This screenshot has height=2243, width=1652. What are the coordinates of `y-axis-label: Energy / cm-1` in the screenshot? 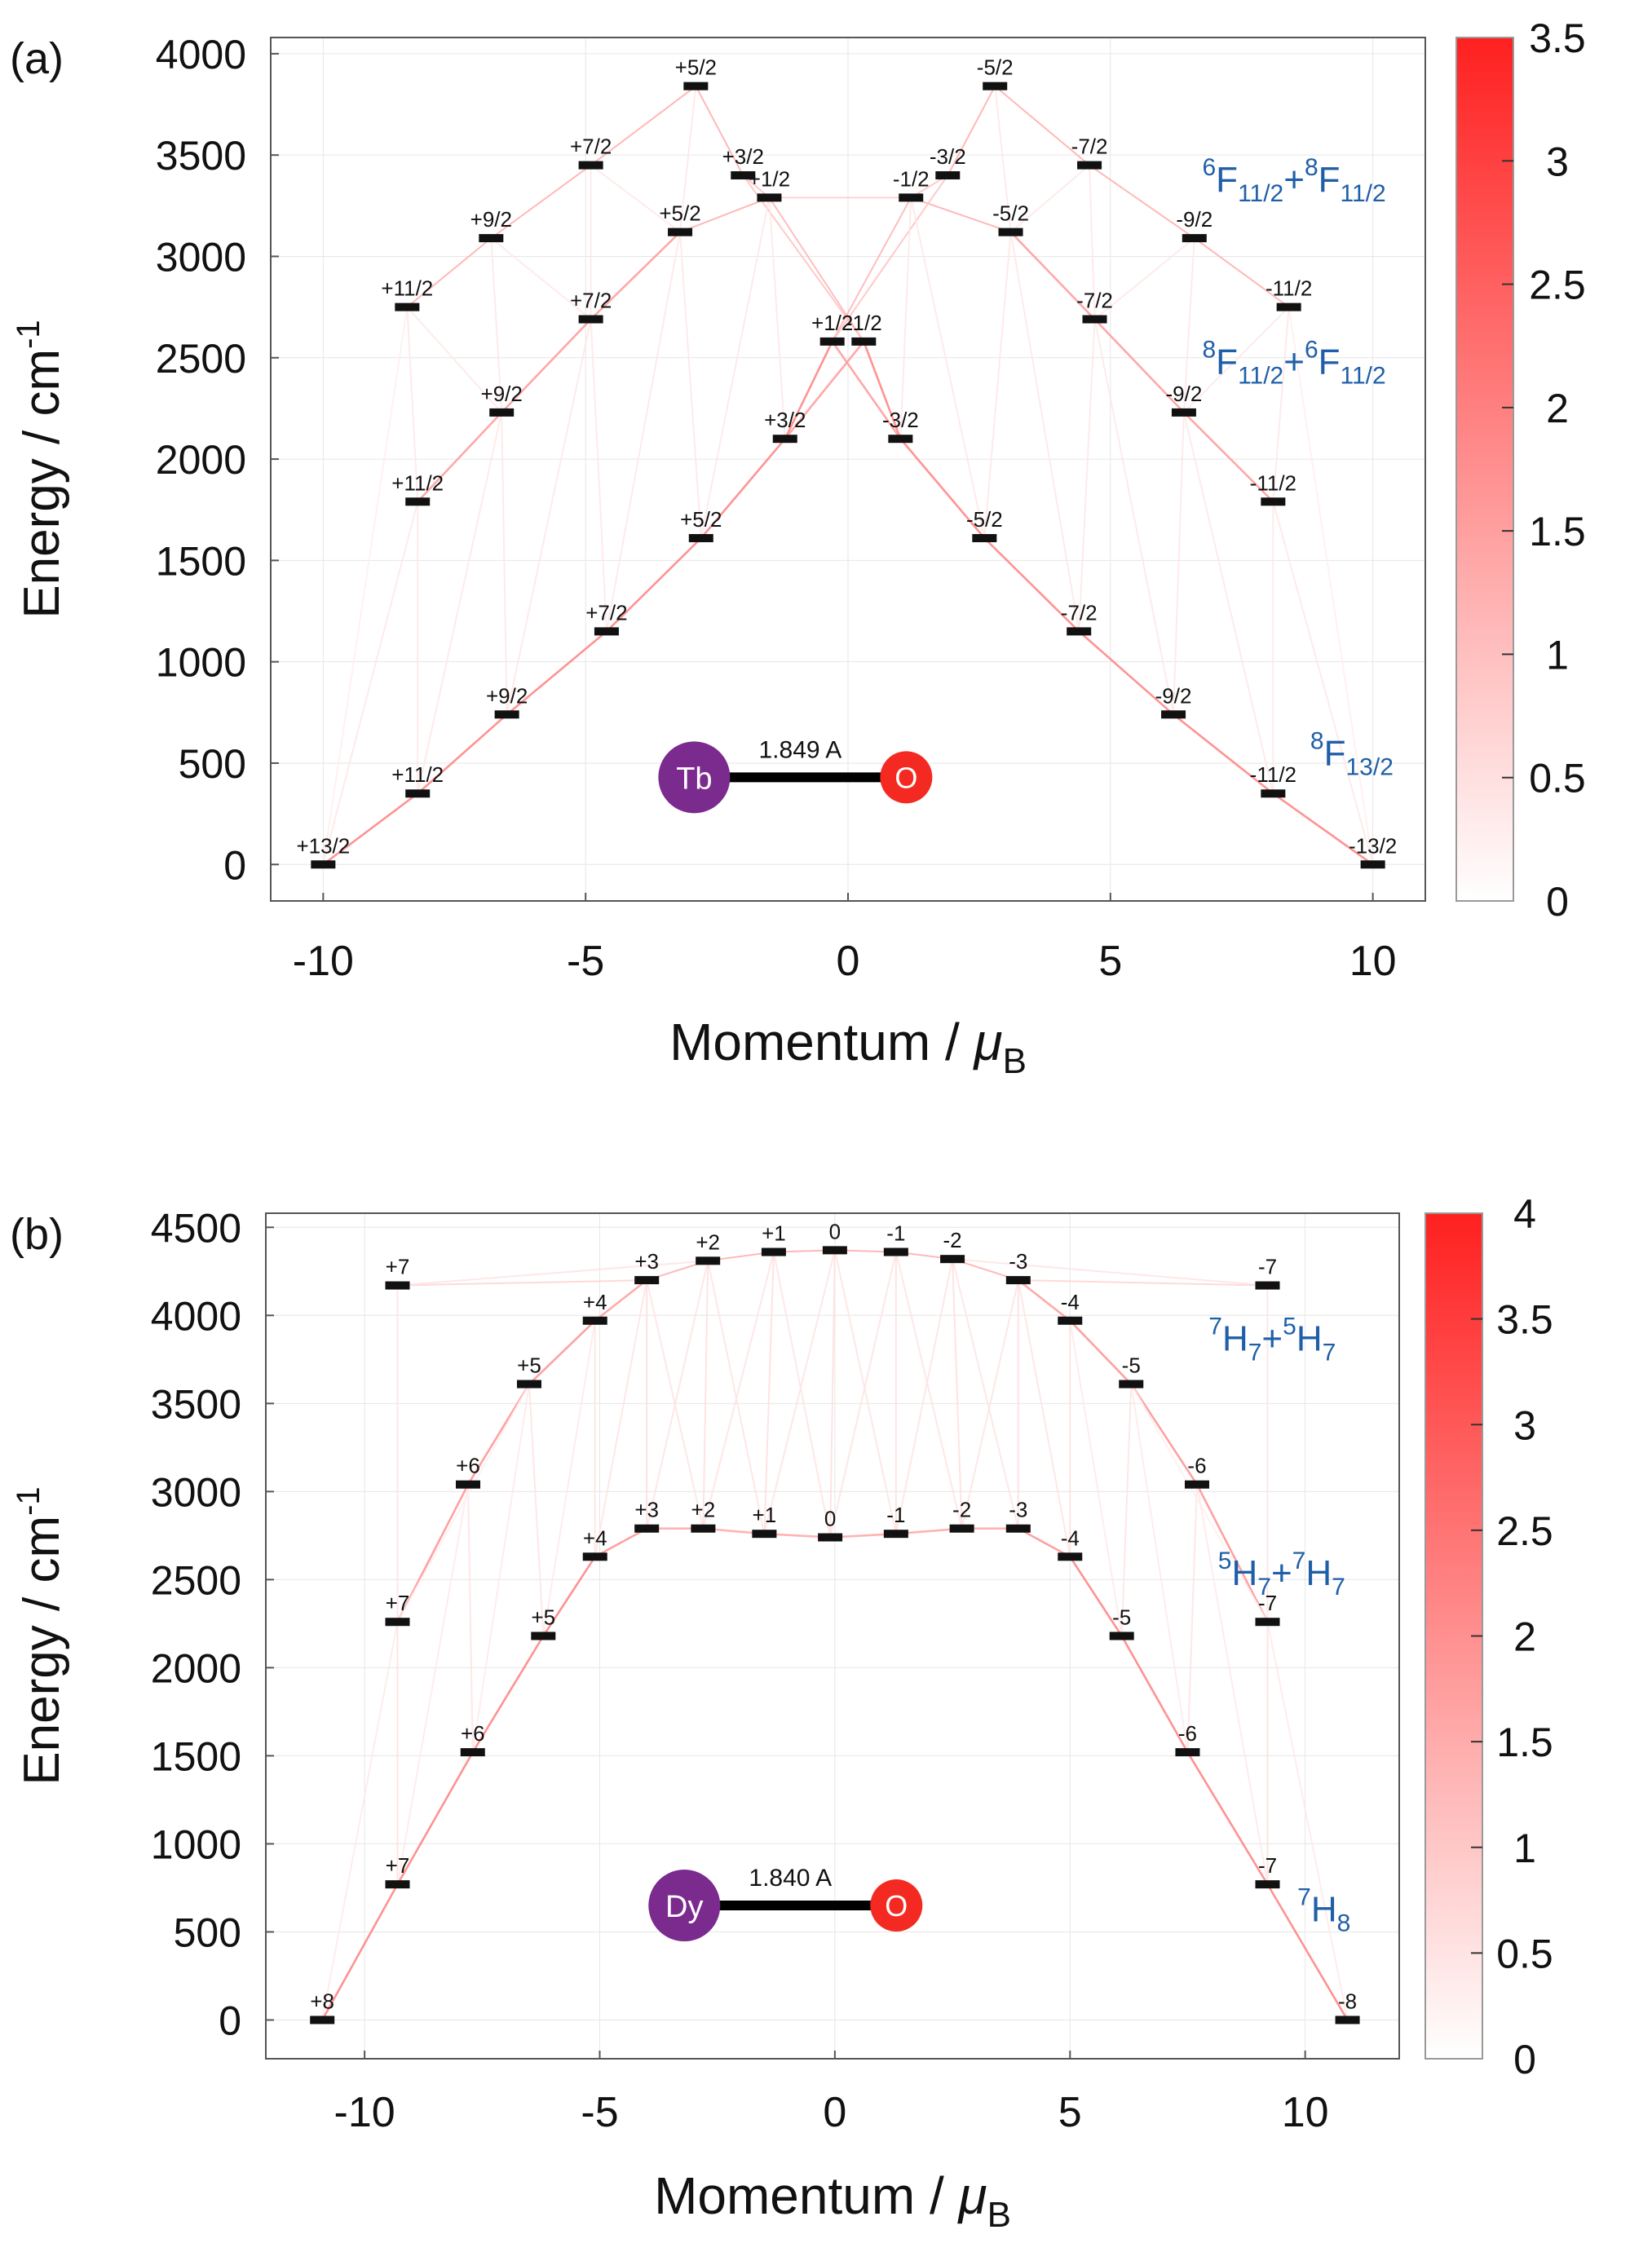 It's located at (41, 1636).